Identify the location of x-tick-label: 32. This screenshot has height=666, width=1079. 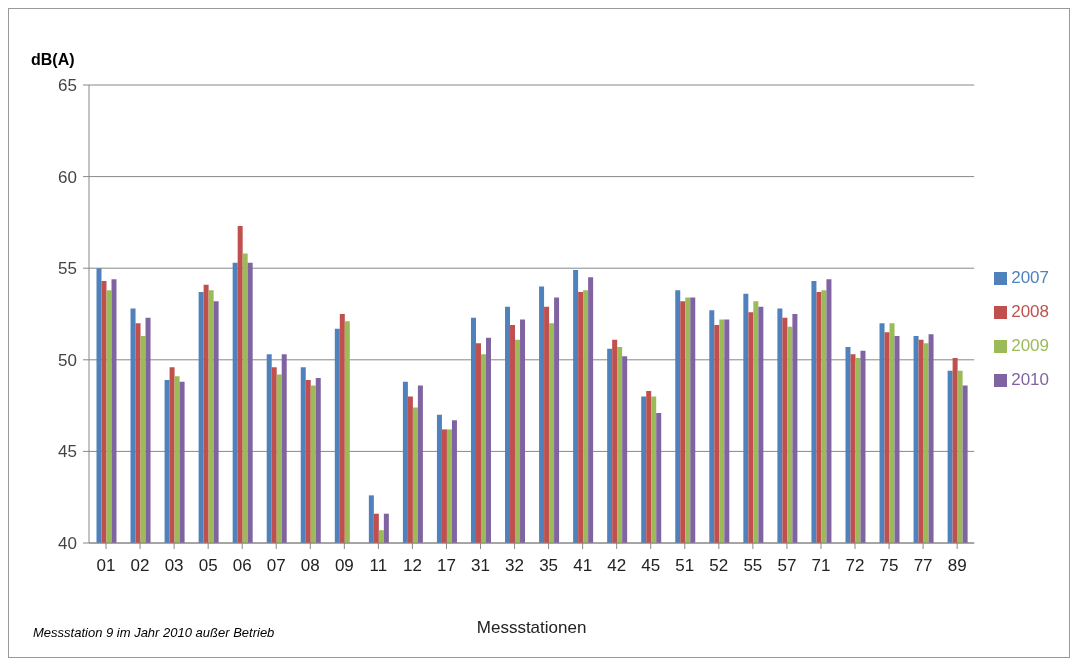
(515, 566).